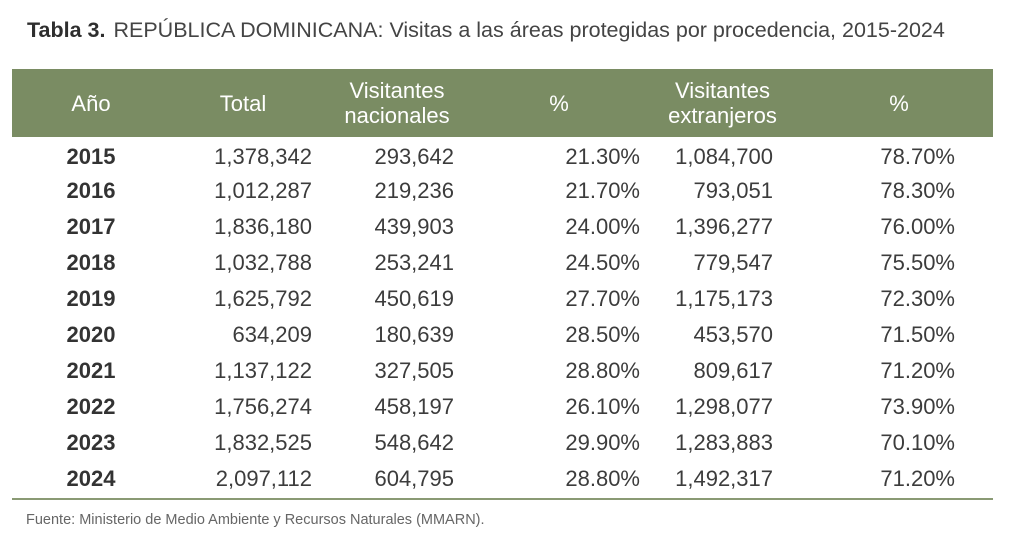 This screenshot has height=547, width=1024. I want to click on cell-extranjeros: 1,084,700, so click(724, 156).